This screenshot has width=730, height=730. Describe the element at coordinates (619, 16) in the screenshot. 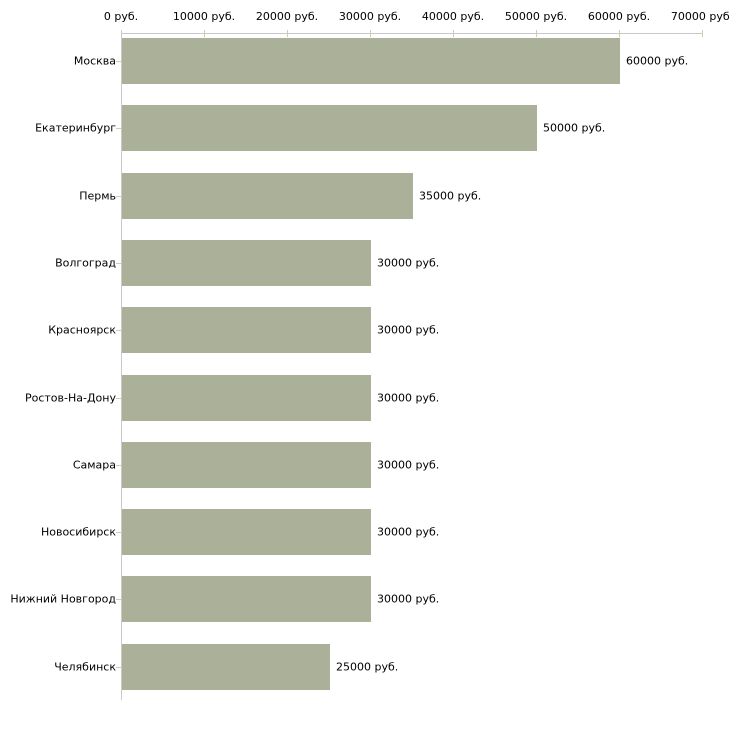

I see `x-tick-label: 60000 руб.` at that location.